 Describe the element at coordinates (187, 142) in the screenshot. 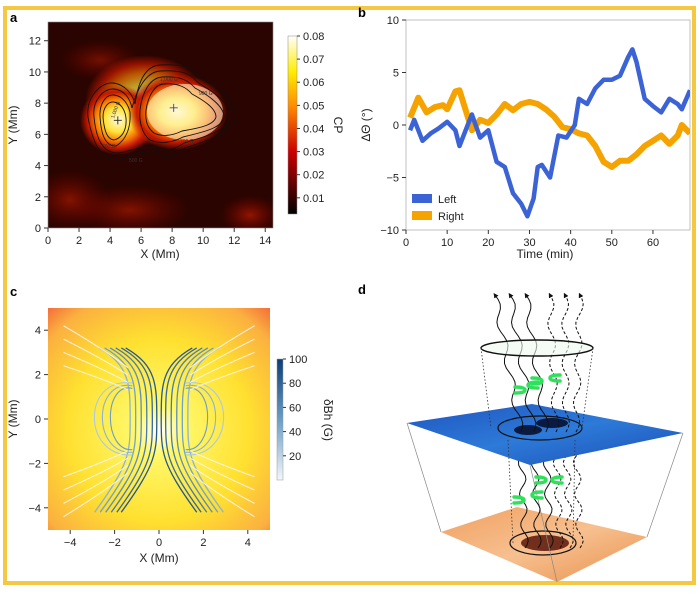

I see `contour-label: 700 G` at that location.